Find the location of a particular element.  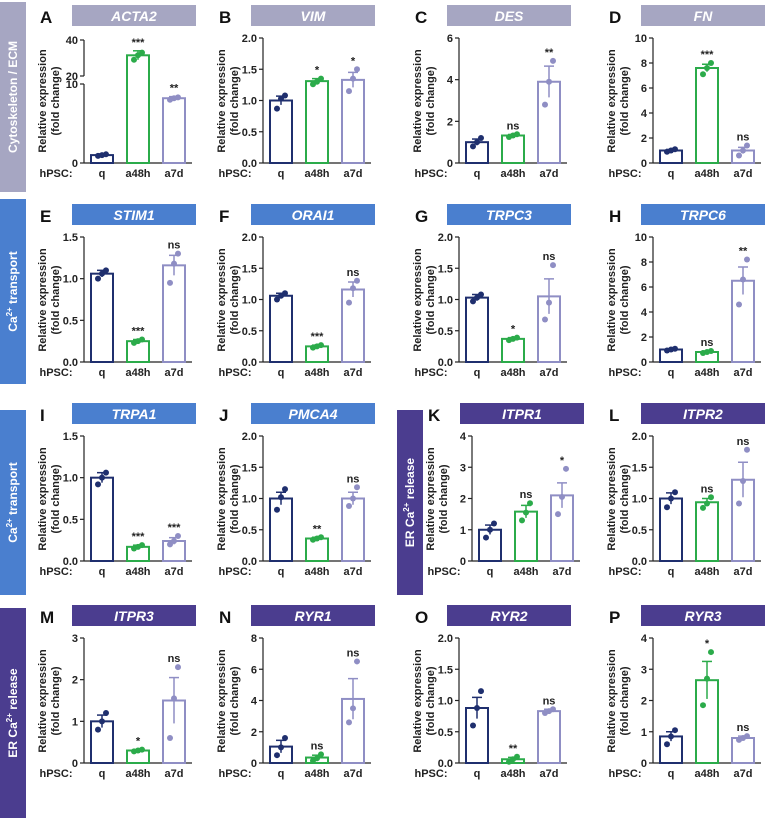

sidebar-label-main: Ca is located at coordinates (13, 324).